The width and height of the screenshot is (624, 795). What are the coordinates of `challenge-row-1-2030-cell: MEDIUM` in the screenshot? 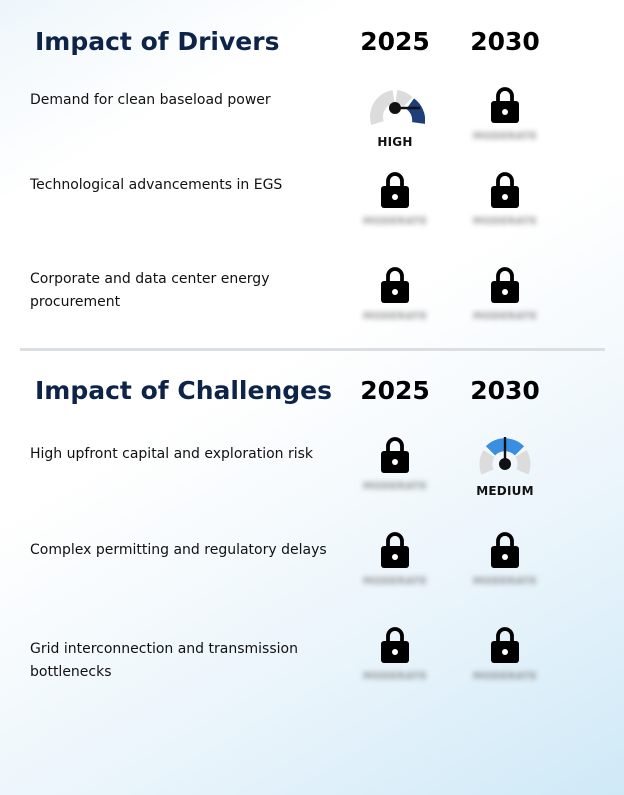 It's located at (505, 468).